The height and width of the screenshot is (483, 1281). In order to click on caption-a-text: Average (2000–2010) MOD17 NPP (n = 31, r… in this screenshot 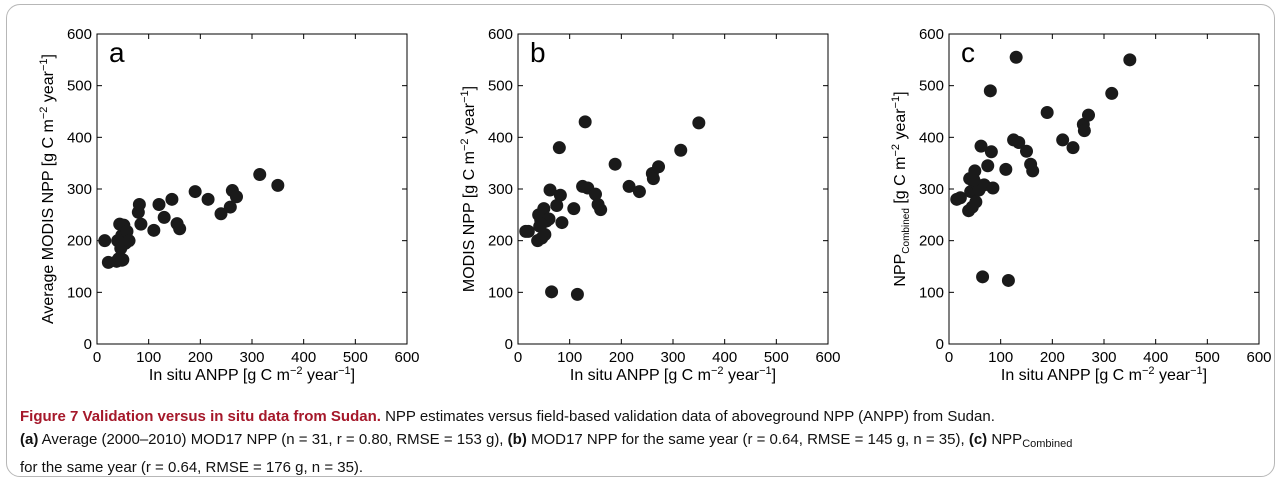, I will do `click(273, 439)`.